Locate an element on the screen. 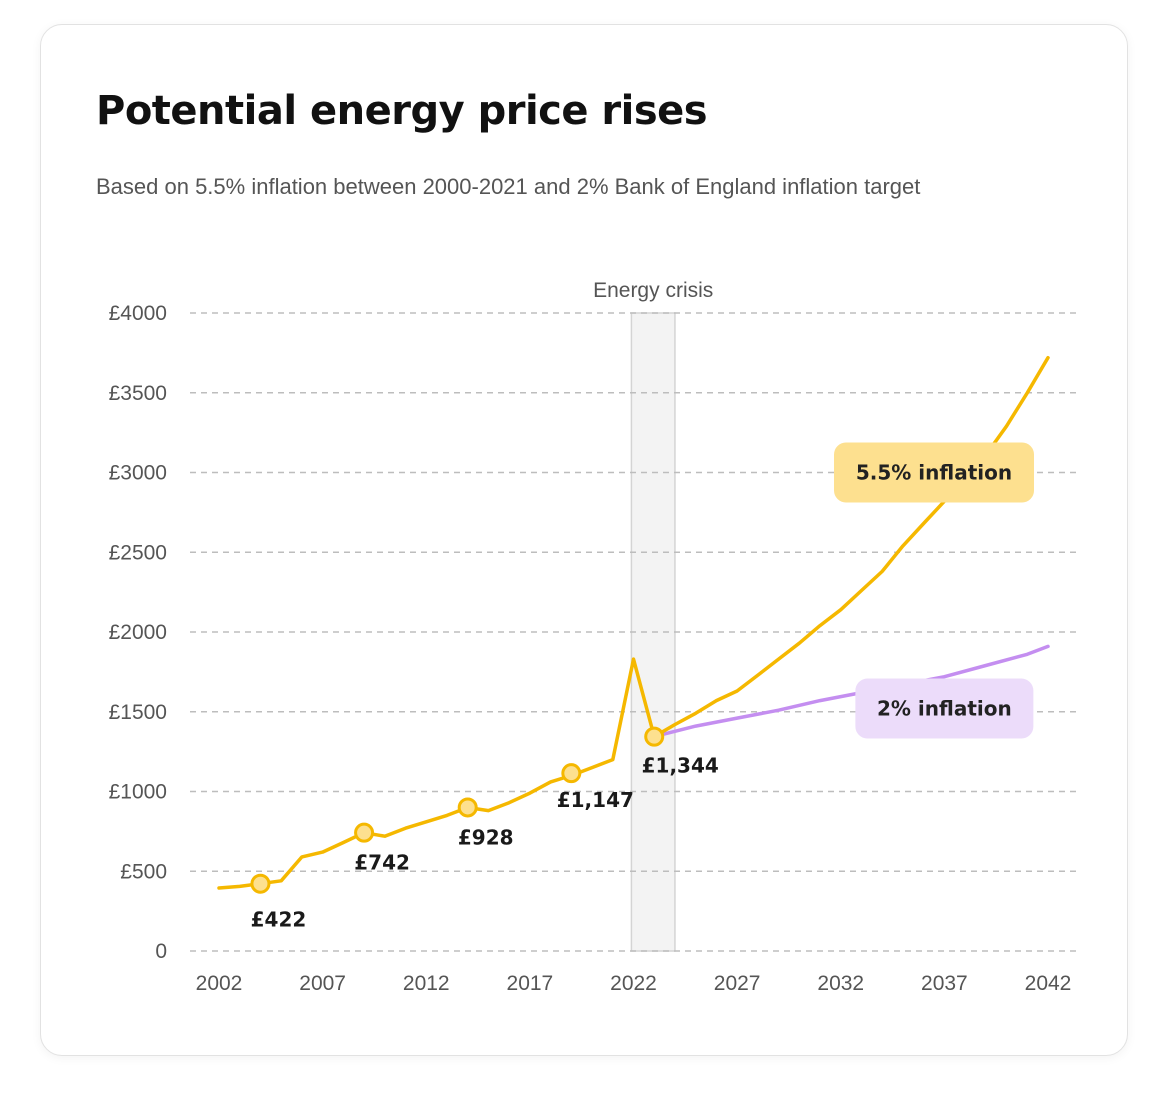 Image resolution: width=1168 pixels, height=1114 pixels. x-tick-label: 2027 is located at coordinates (737, 983).